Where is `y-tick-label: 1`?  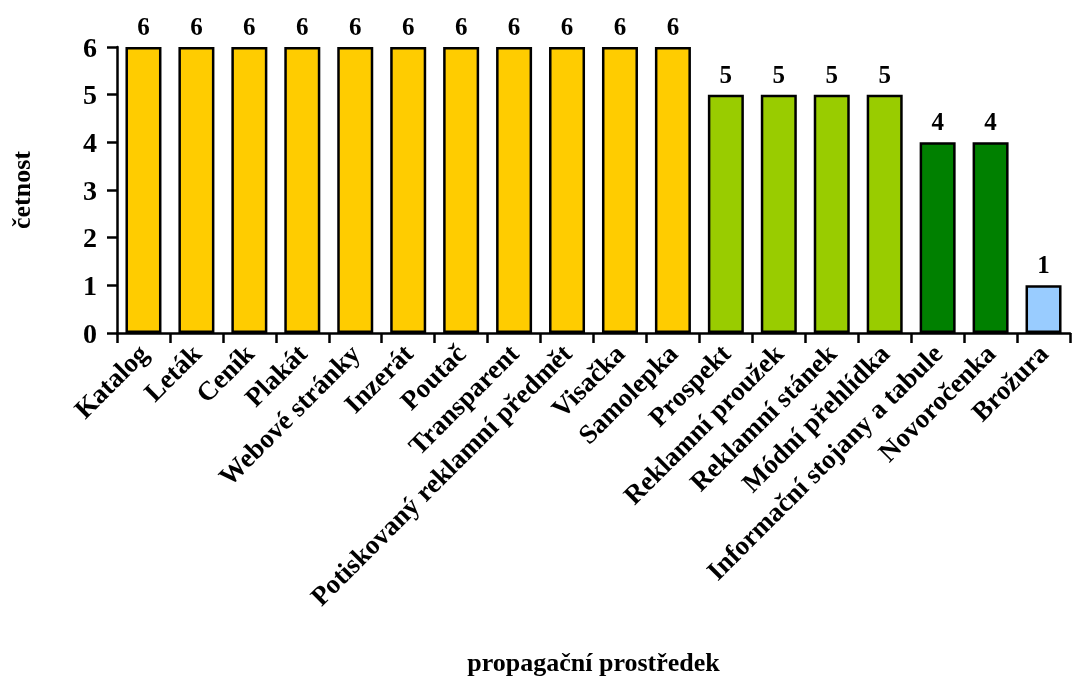
y-tick-label: 1 is located at coordinates (90, 285).